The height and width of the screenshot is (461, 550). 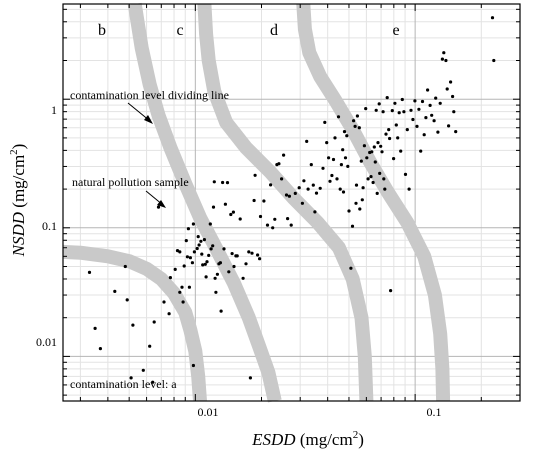 What do you see at coordinates (395, 30) in the screenshot?
I see `region-label-e: e` at bounding box center [395, 30].